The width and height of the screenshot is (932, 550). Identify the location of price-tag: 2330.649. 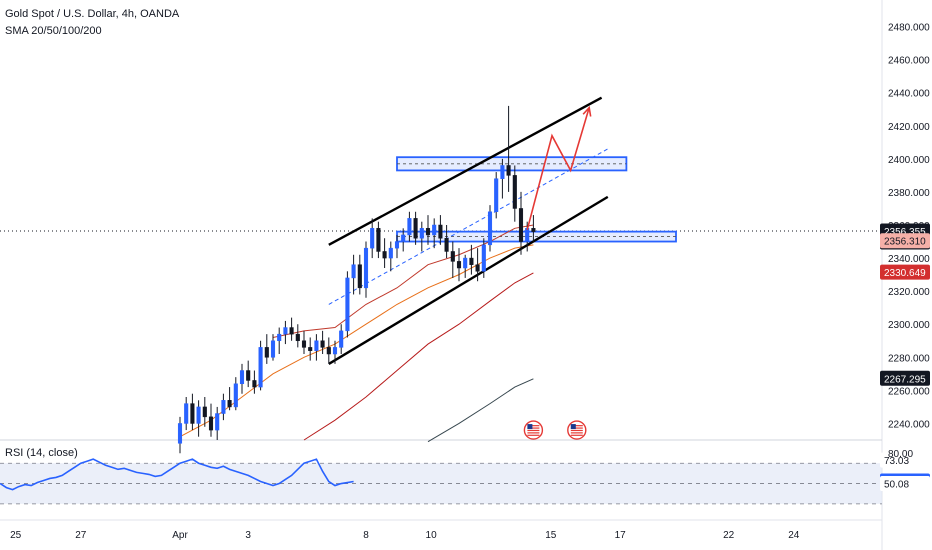
(905, 273).